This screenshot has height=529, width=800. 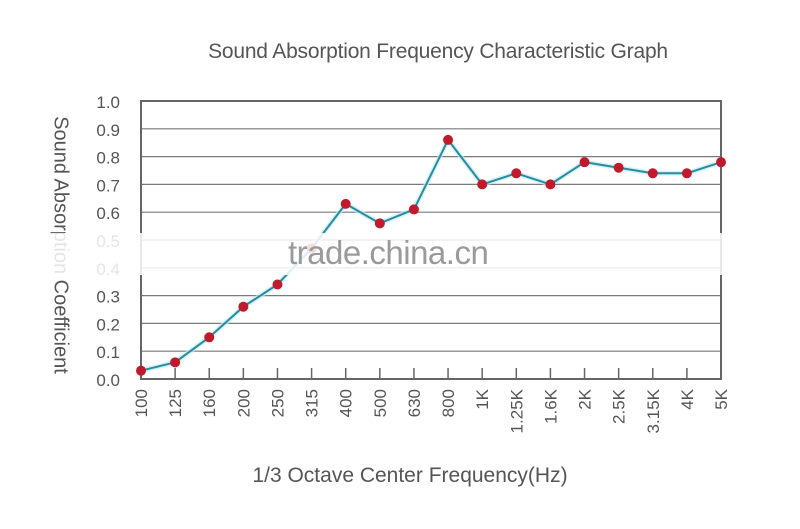 I want to click on y-tick-label: 0.2, so click(x=108, y=324).